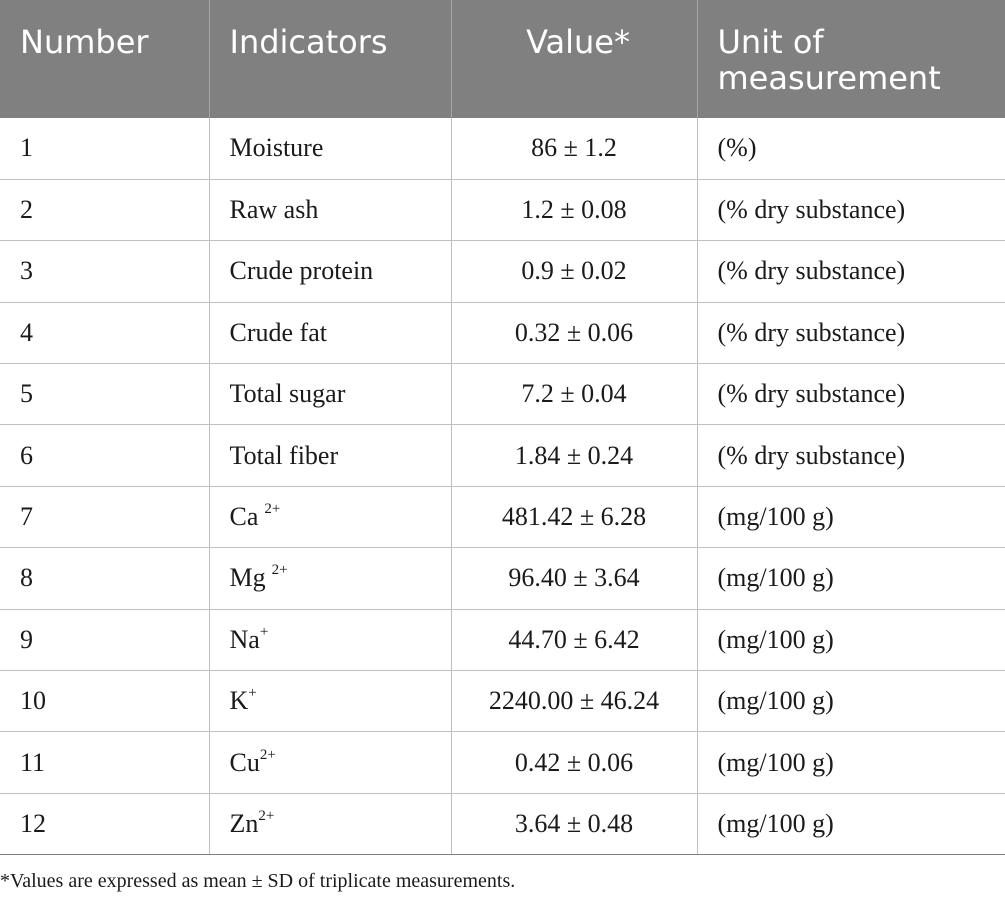 The height and width of the screenshot is (914, 1005). I want to click on table-row: 10 K+ 2240.00 ± 46.24 (mg/100 g), so click(502, 701).